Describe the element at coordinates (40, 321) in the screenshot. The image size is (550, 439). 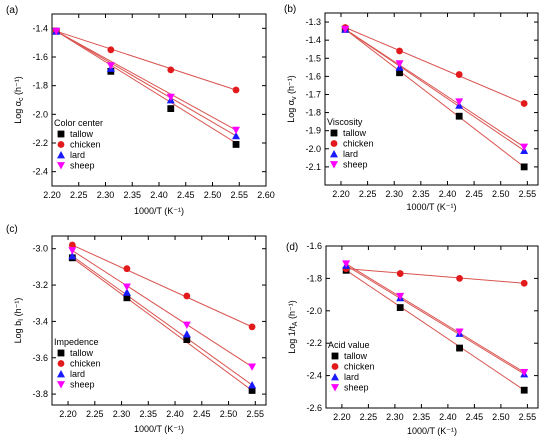
I see `y-tick-label: -3.4` at that location.